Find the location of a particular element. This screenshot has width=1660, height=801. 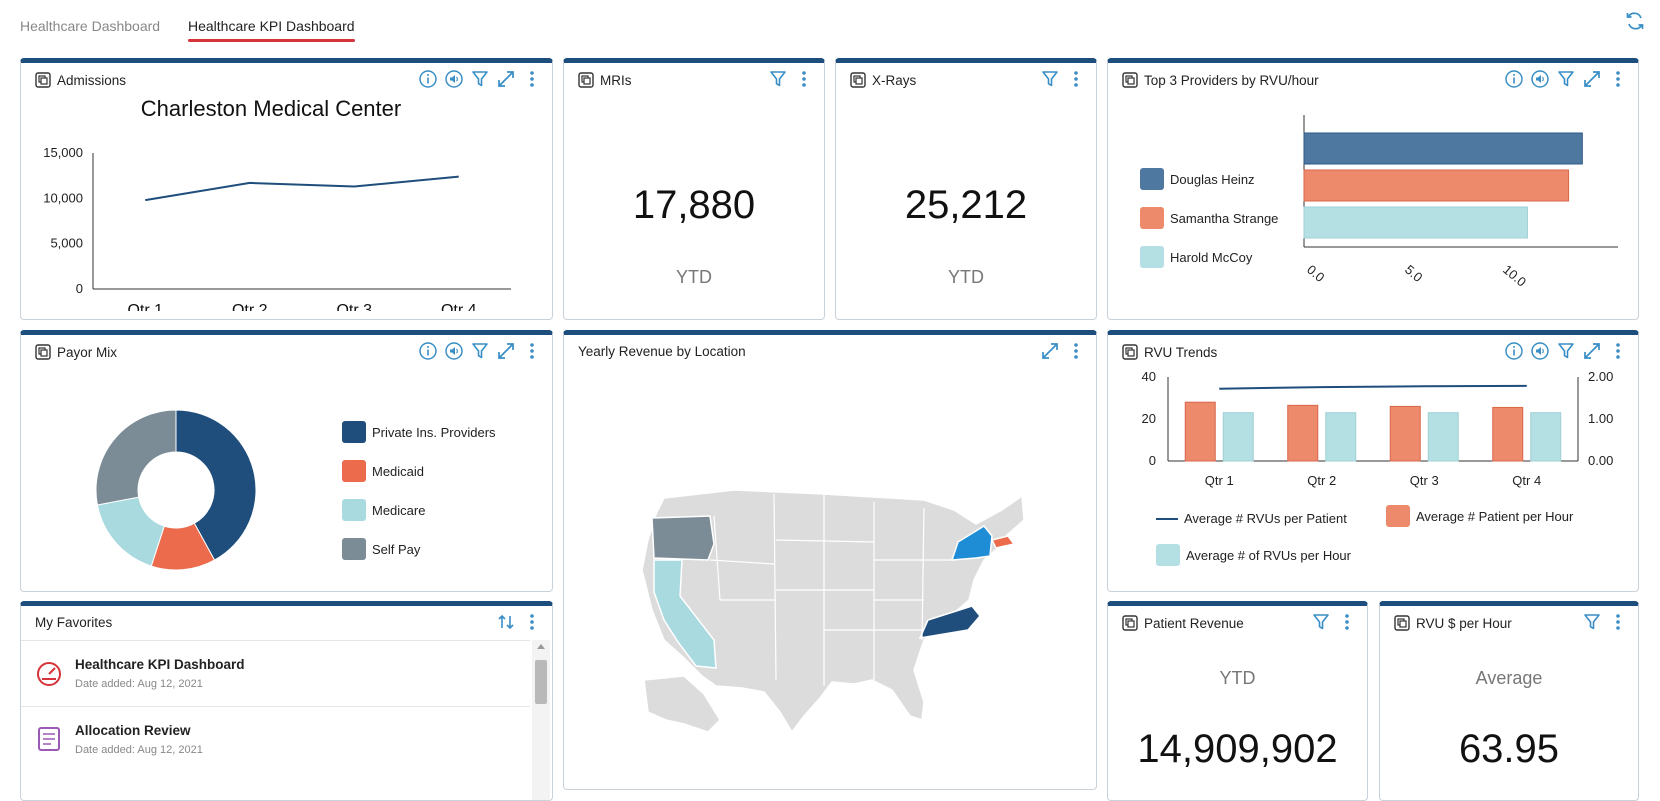

rvu-dollars-toolbar is located at coordinates (1605, 622).